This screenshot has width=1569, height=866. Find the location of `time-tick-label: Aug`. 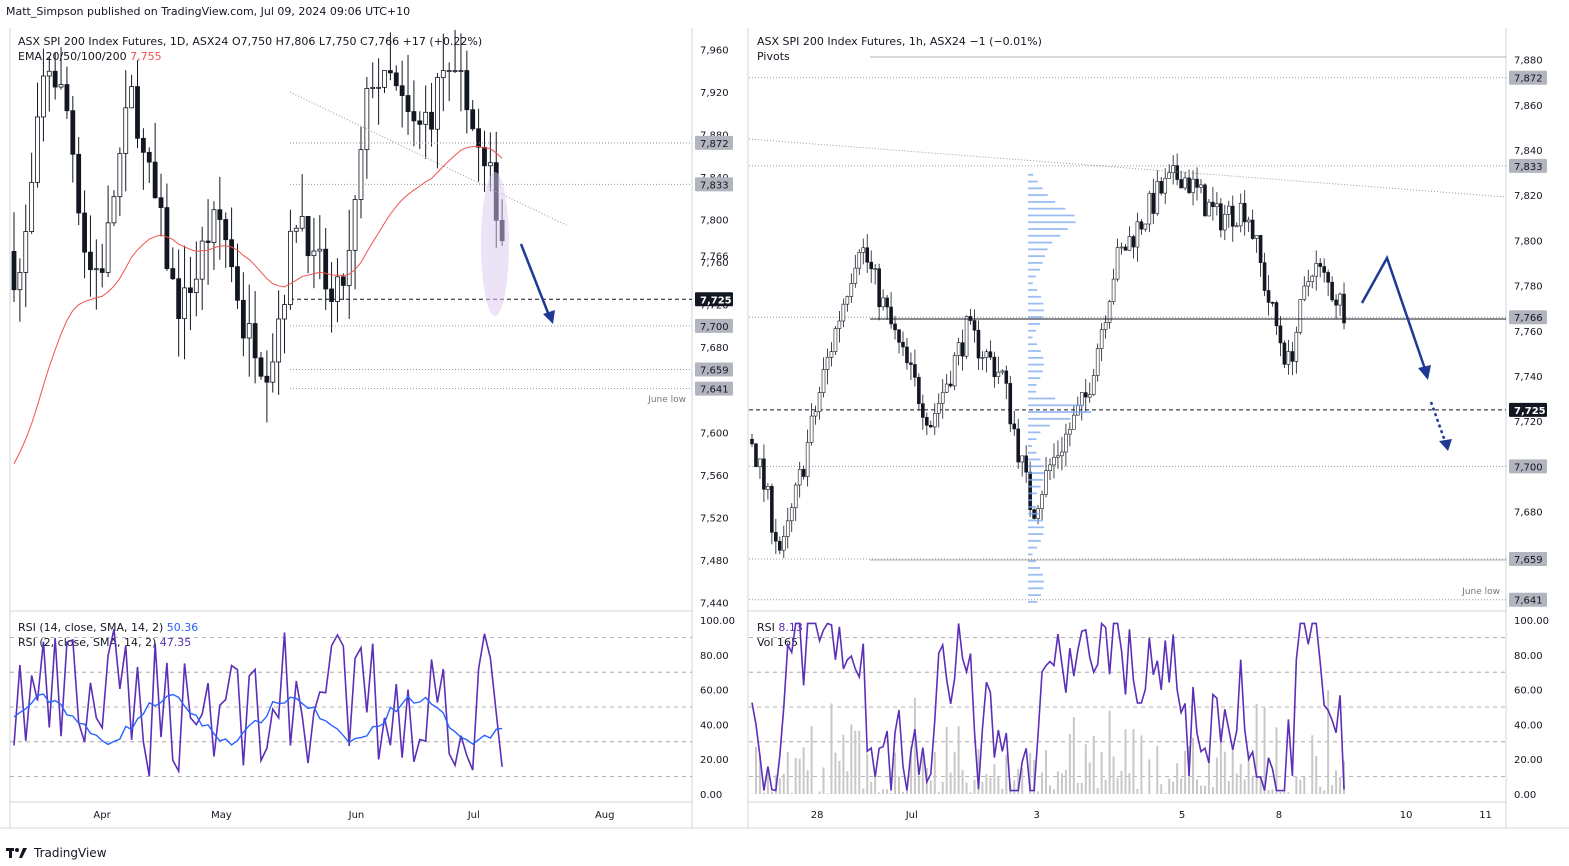

time-tick-label: Aug is located at coordinates (605, 815).